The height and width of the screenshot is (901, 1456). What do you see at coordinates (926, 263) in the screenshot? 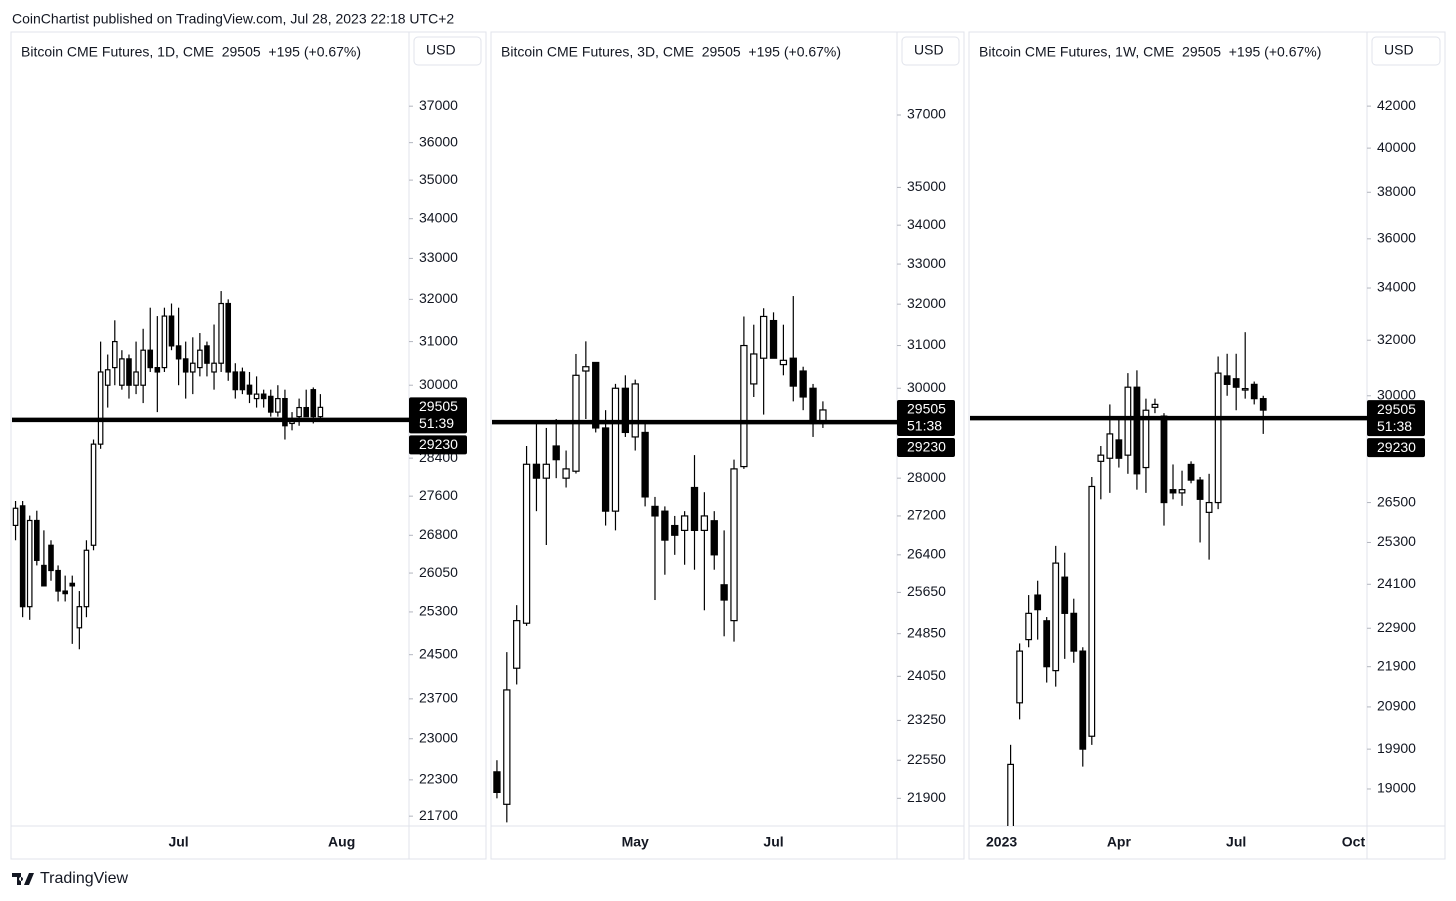
I see `y-tick-label: 33000` at bounding box center [926, 263].